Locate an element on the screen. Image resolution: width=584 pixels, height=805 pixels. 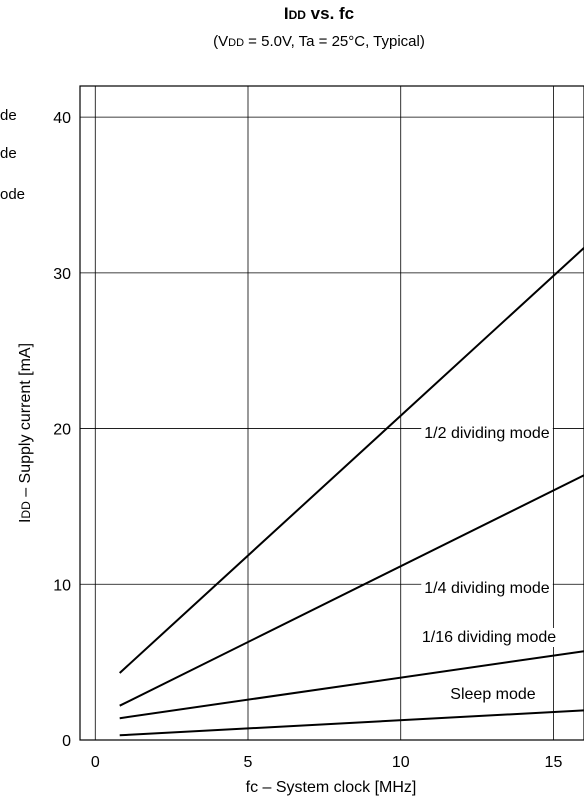
series-label: 1/16 dividing mode is located at coordinates (489, 637).